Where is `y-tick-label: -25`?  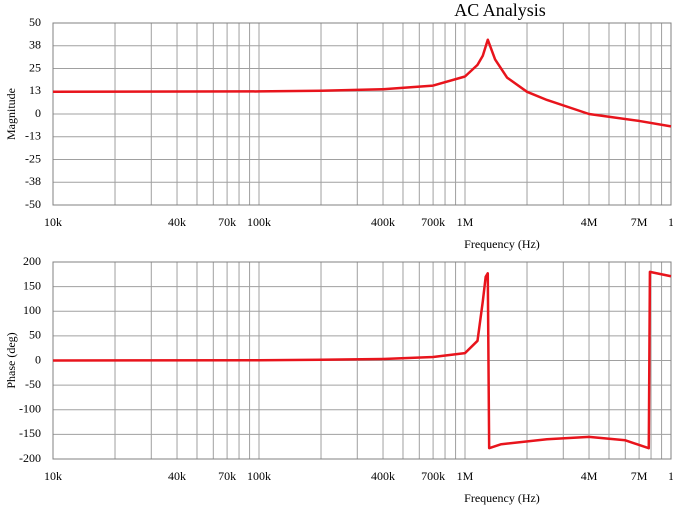
y-tick-label: -25 is located at coordinates (33, 158).